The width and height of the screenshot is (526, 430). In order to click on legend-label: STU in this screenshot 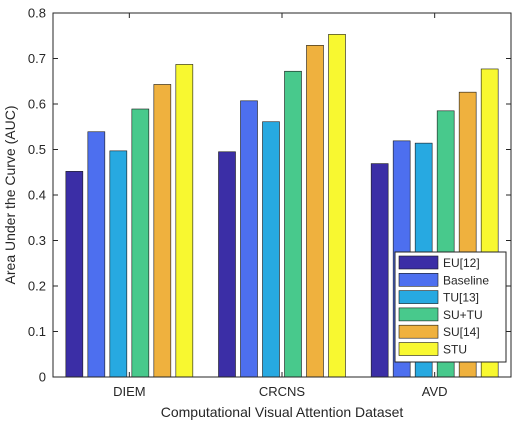, I will do `click(455, 350)`.